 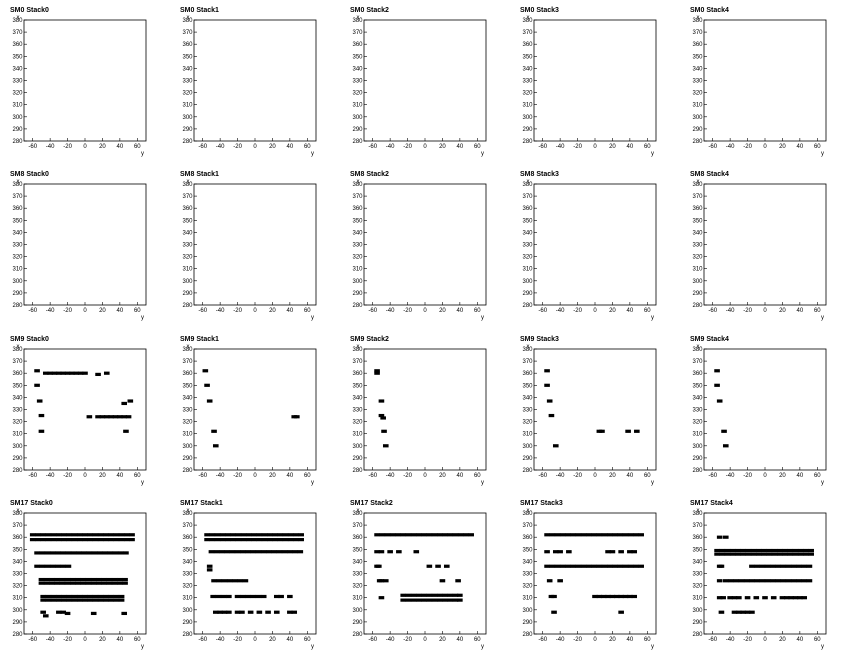 I want to click on y-tick-label: 340, so click(x=17, y=562).